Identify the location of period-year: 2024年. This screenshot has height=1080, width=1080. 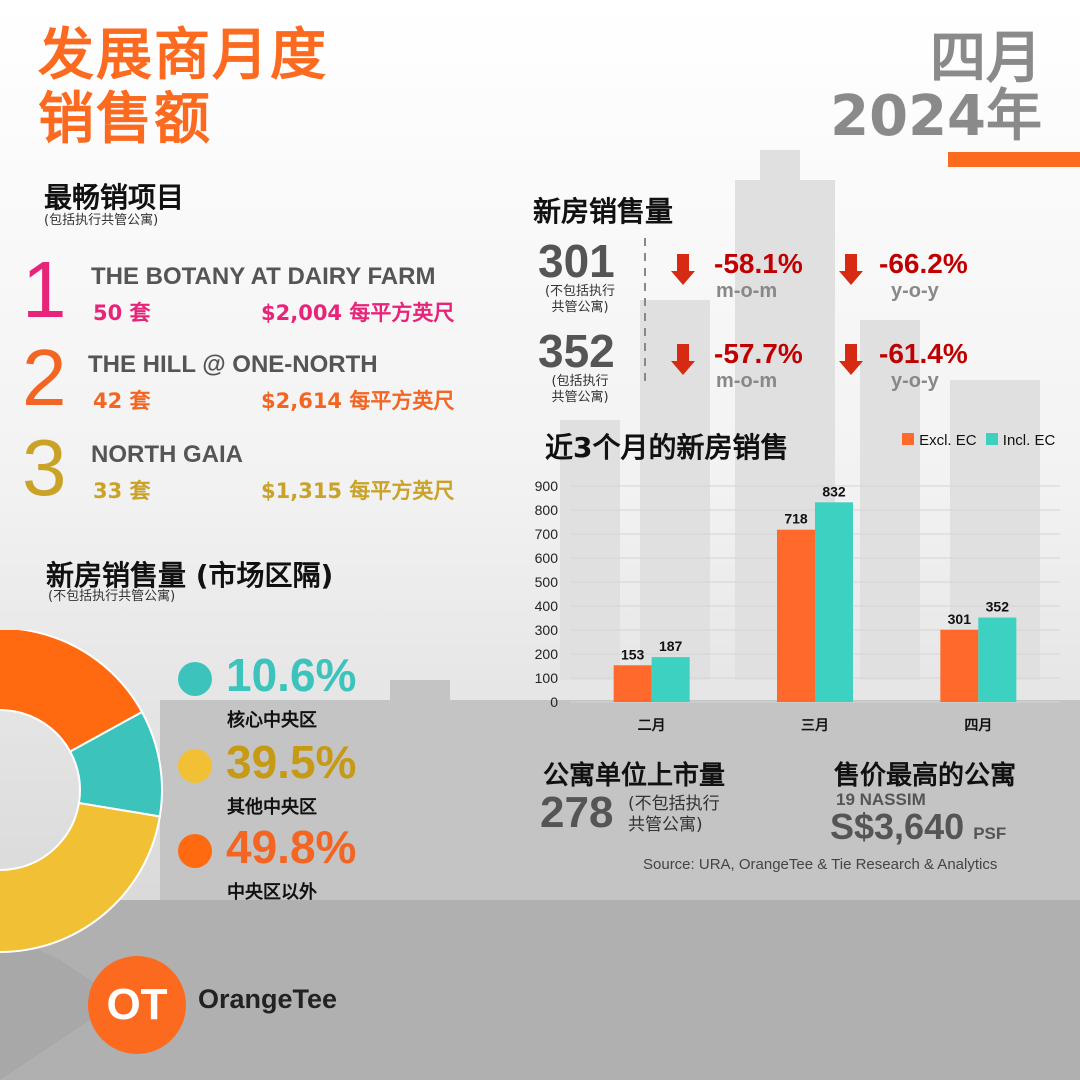
(936, 116).